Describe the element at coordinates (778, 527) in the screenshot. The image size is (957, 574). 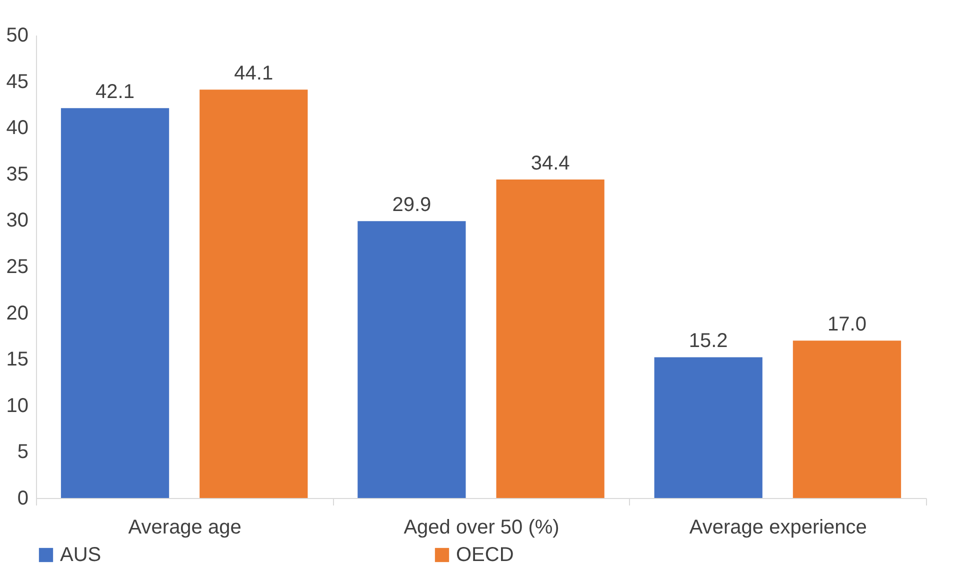
I see `x-tick-label: Average experience` at that location.